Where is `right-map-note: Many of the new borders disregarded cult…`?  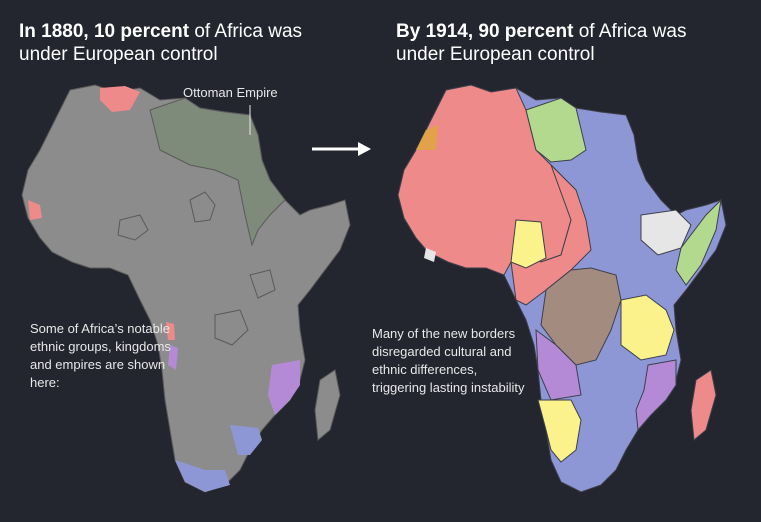
right-map-note: Many of the new borders disregarded cult… is located at coordinates (448, 360).